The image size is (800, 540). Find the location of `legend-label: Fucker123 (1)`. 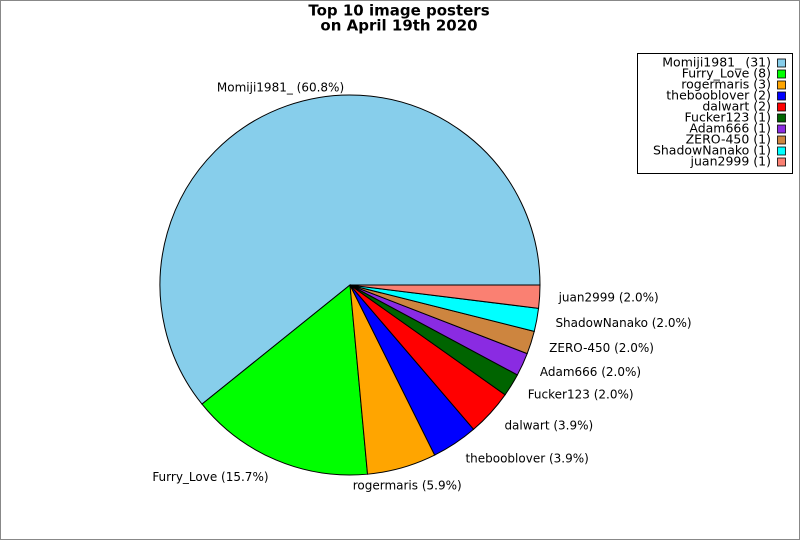

legend-label: Fucker123 (1) is located at coordinates (728, 117).